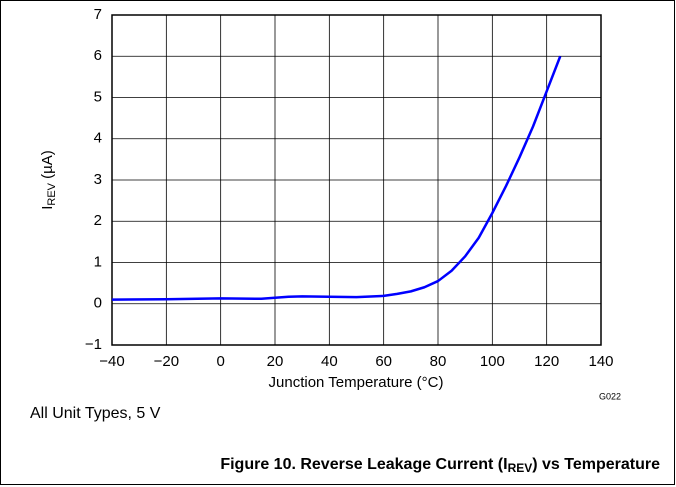 The width and height of the screenshot is (676, 487). I want to click on ylabel-part: (µA), so click(47, 166).